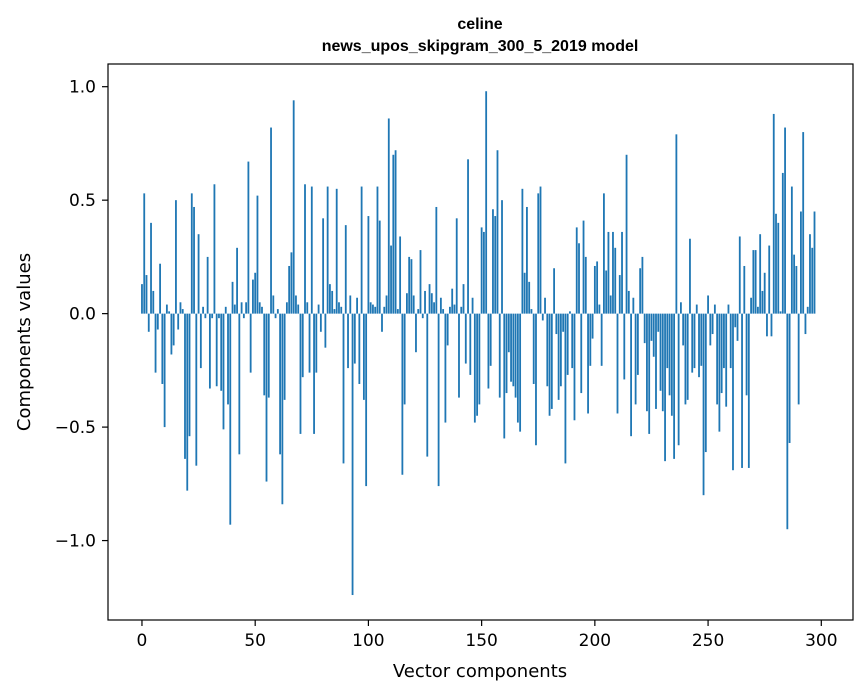 The width and height of the screenshot is (867, 696). I want to click on x-tick-label: 250, so click(708, 641).